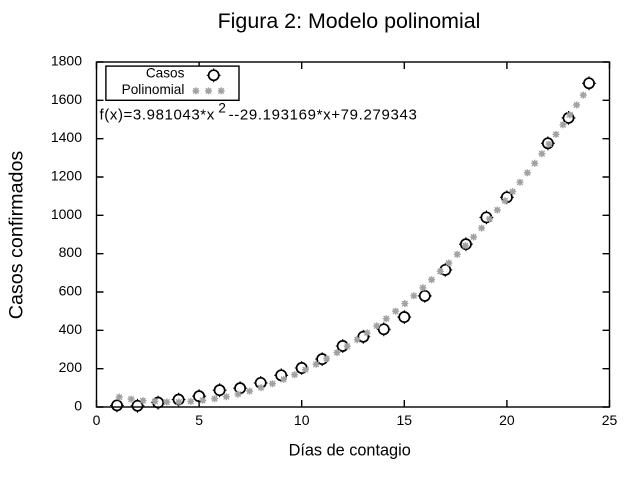 Image resolution: width=640 pixels, height=485 pixels. What do you see at coordinates (165, 73) in the screenshot?
I see `svg-text: Casos` at bounding box center [165, 73].